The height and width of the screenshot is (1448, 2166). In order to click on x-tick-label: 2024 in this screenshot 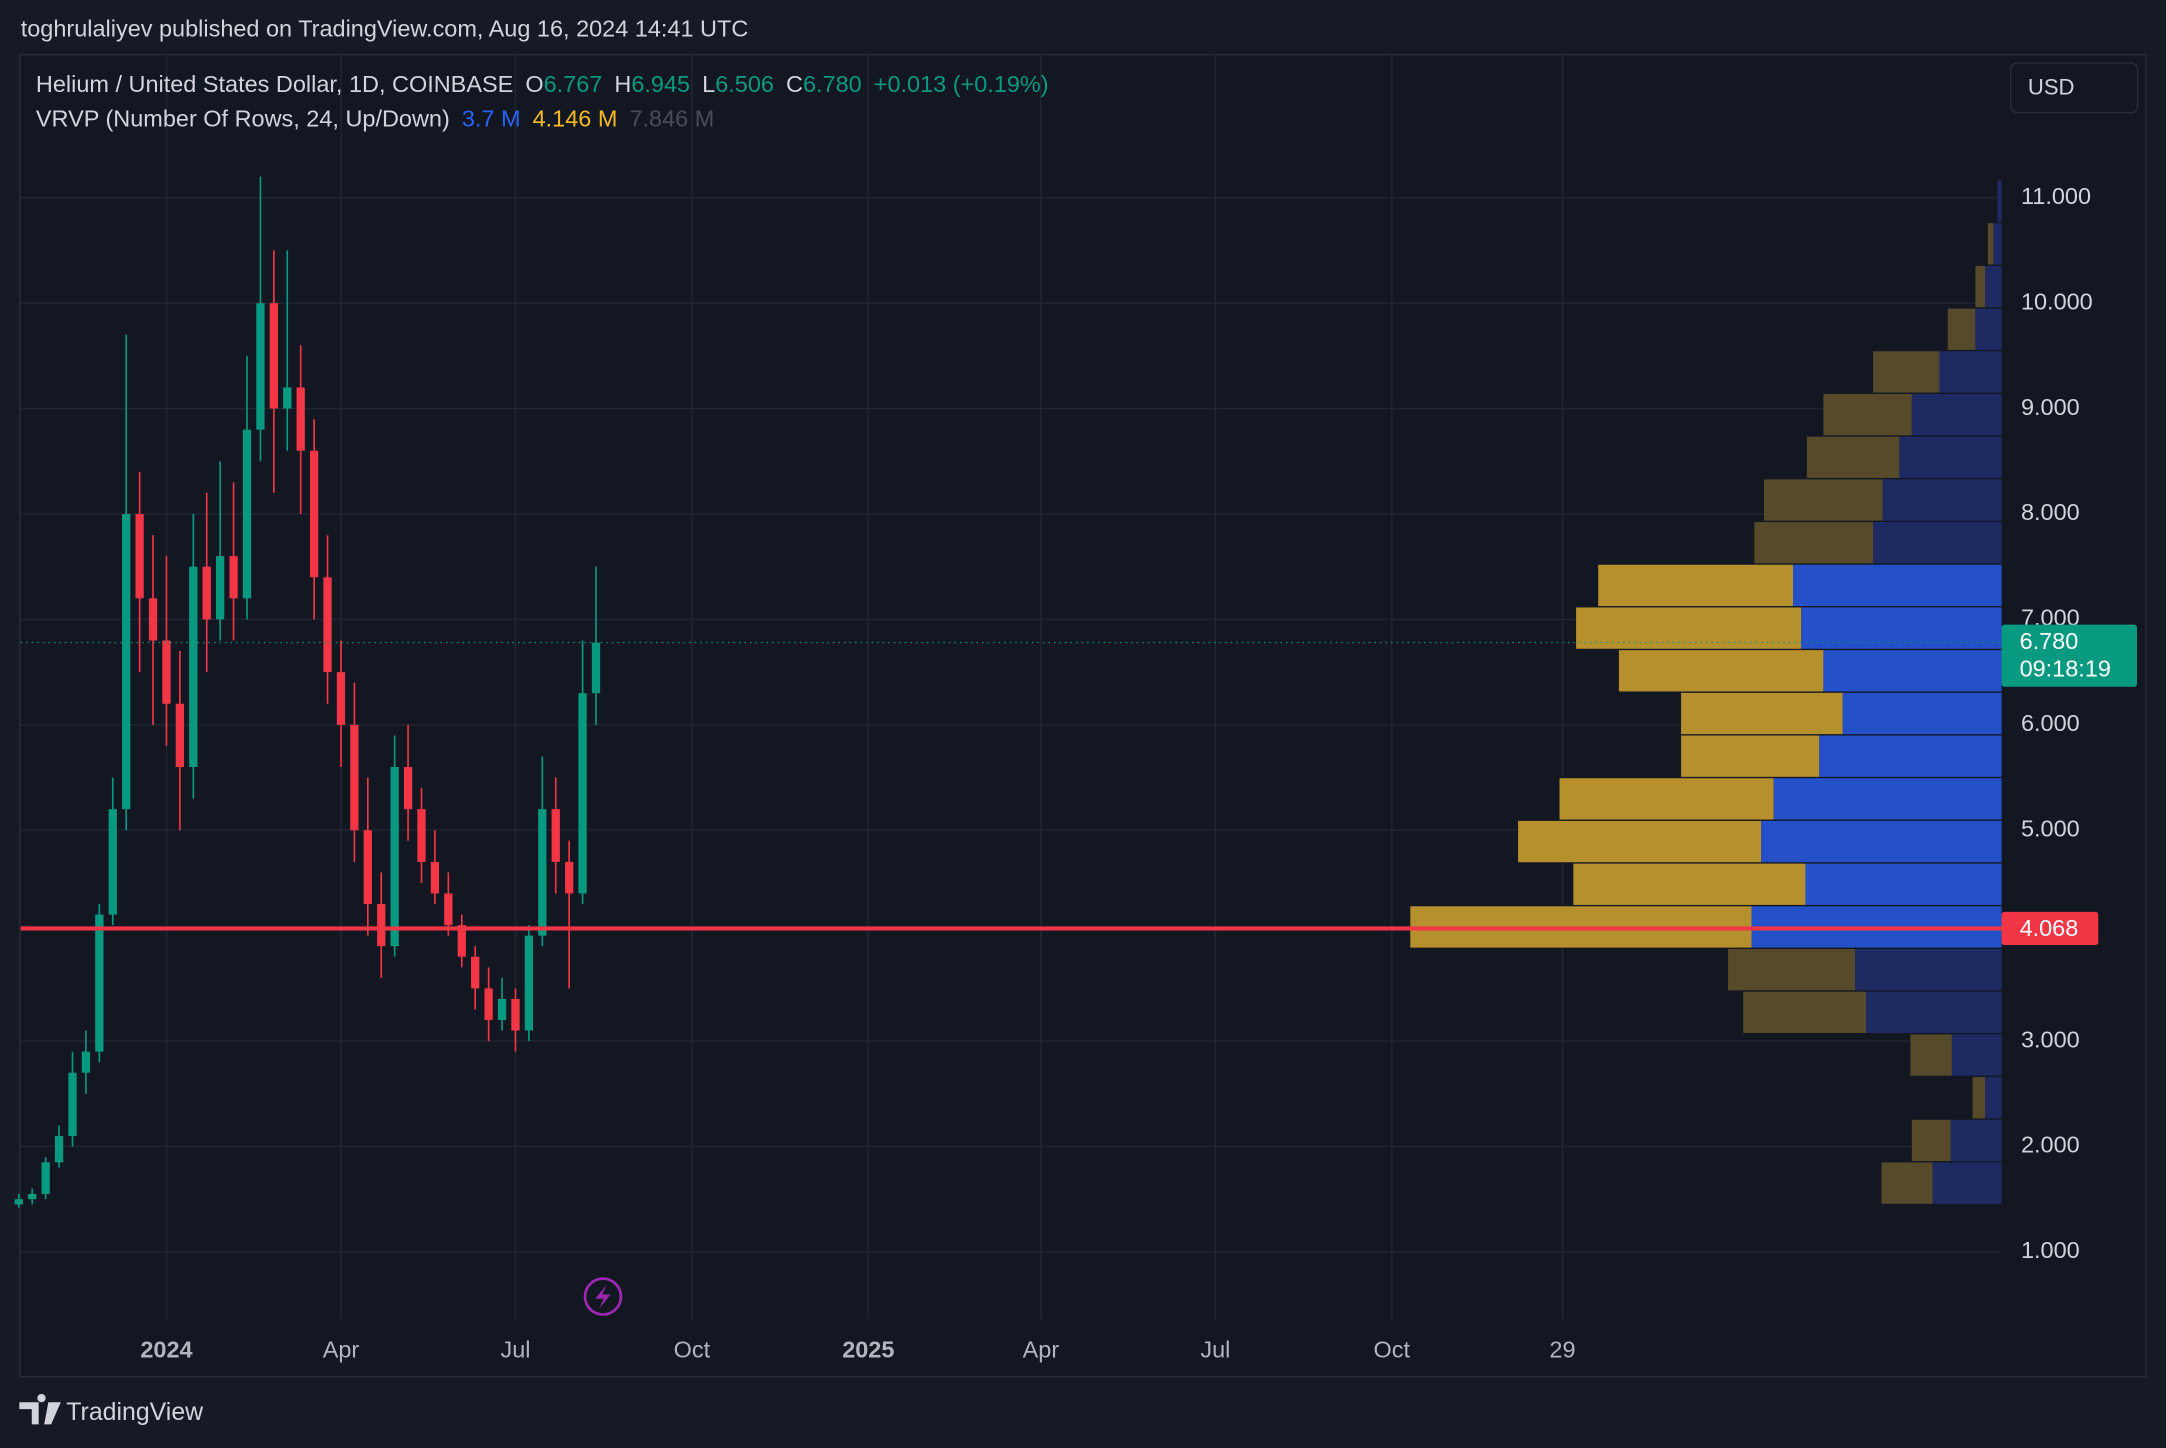, I will do `click(166, 1349)`.